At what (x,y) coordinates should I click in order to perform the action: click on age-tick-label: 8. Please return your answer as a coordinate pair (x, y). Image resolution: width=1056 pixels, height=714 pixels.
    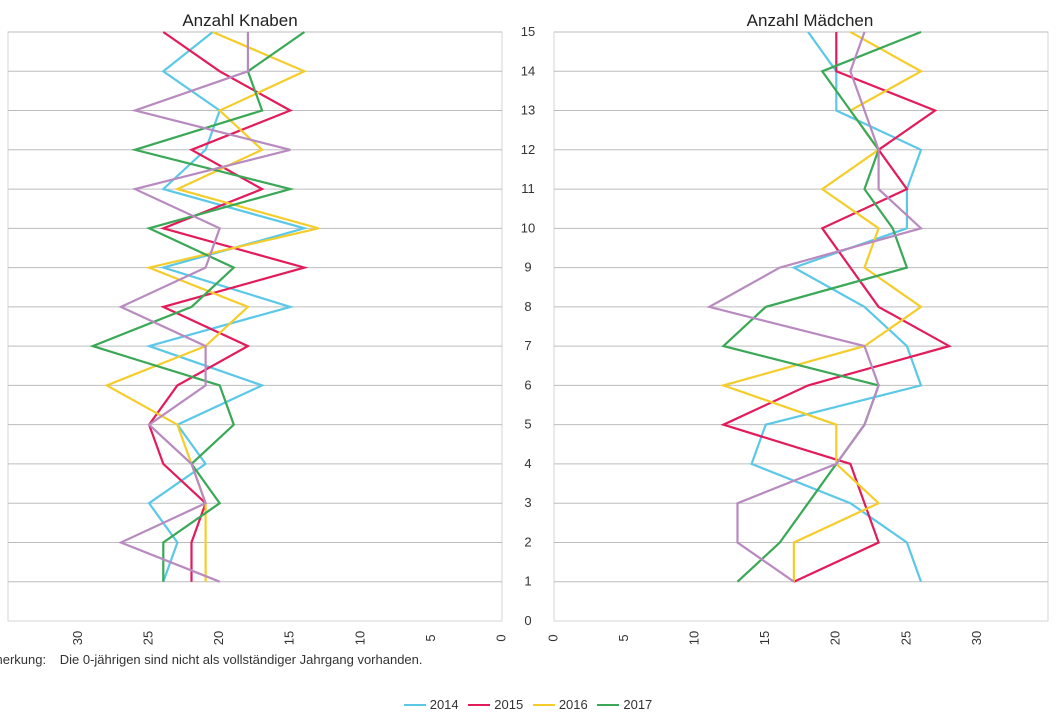
    Looking at the image, I should click on (527, 306).